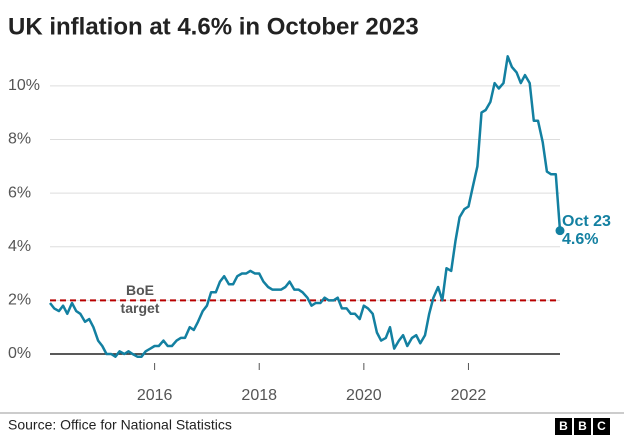 This screenshot has height=438, width=624. What do you see at coordinates (469, 395) in the screenshot?
I see `x-tick-label: 2022` at bounding box center [469, 395].